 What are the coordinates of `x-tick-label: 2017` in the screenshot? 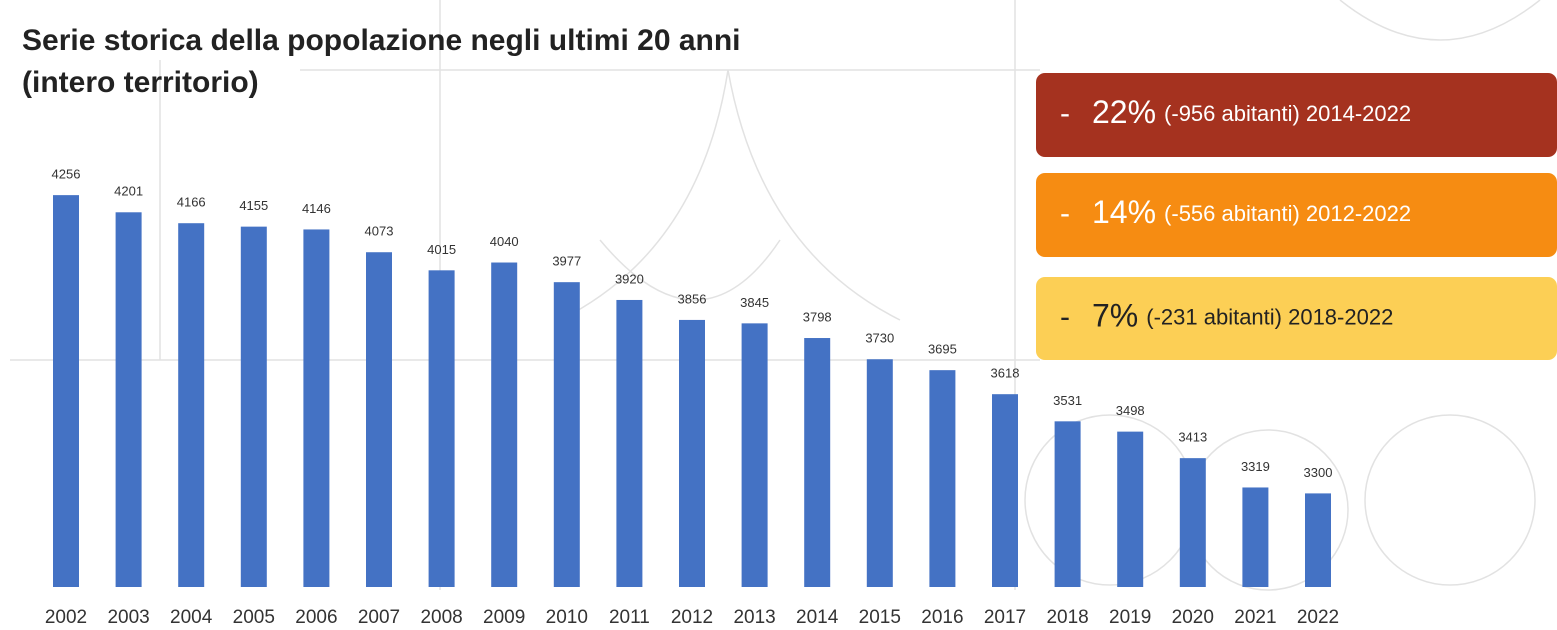 It's located at (1005, 617).